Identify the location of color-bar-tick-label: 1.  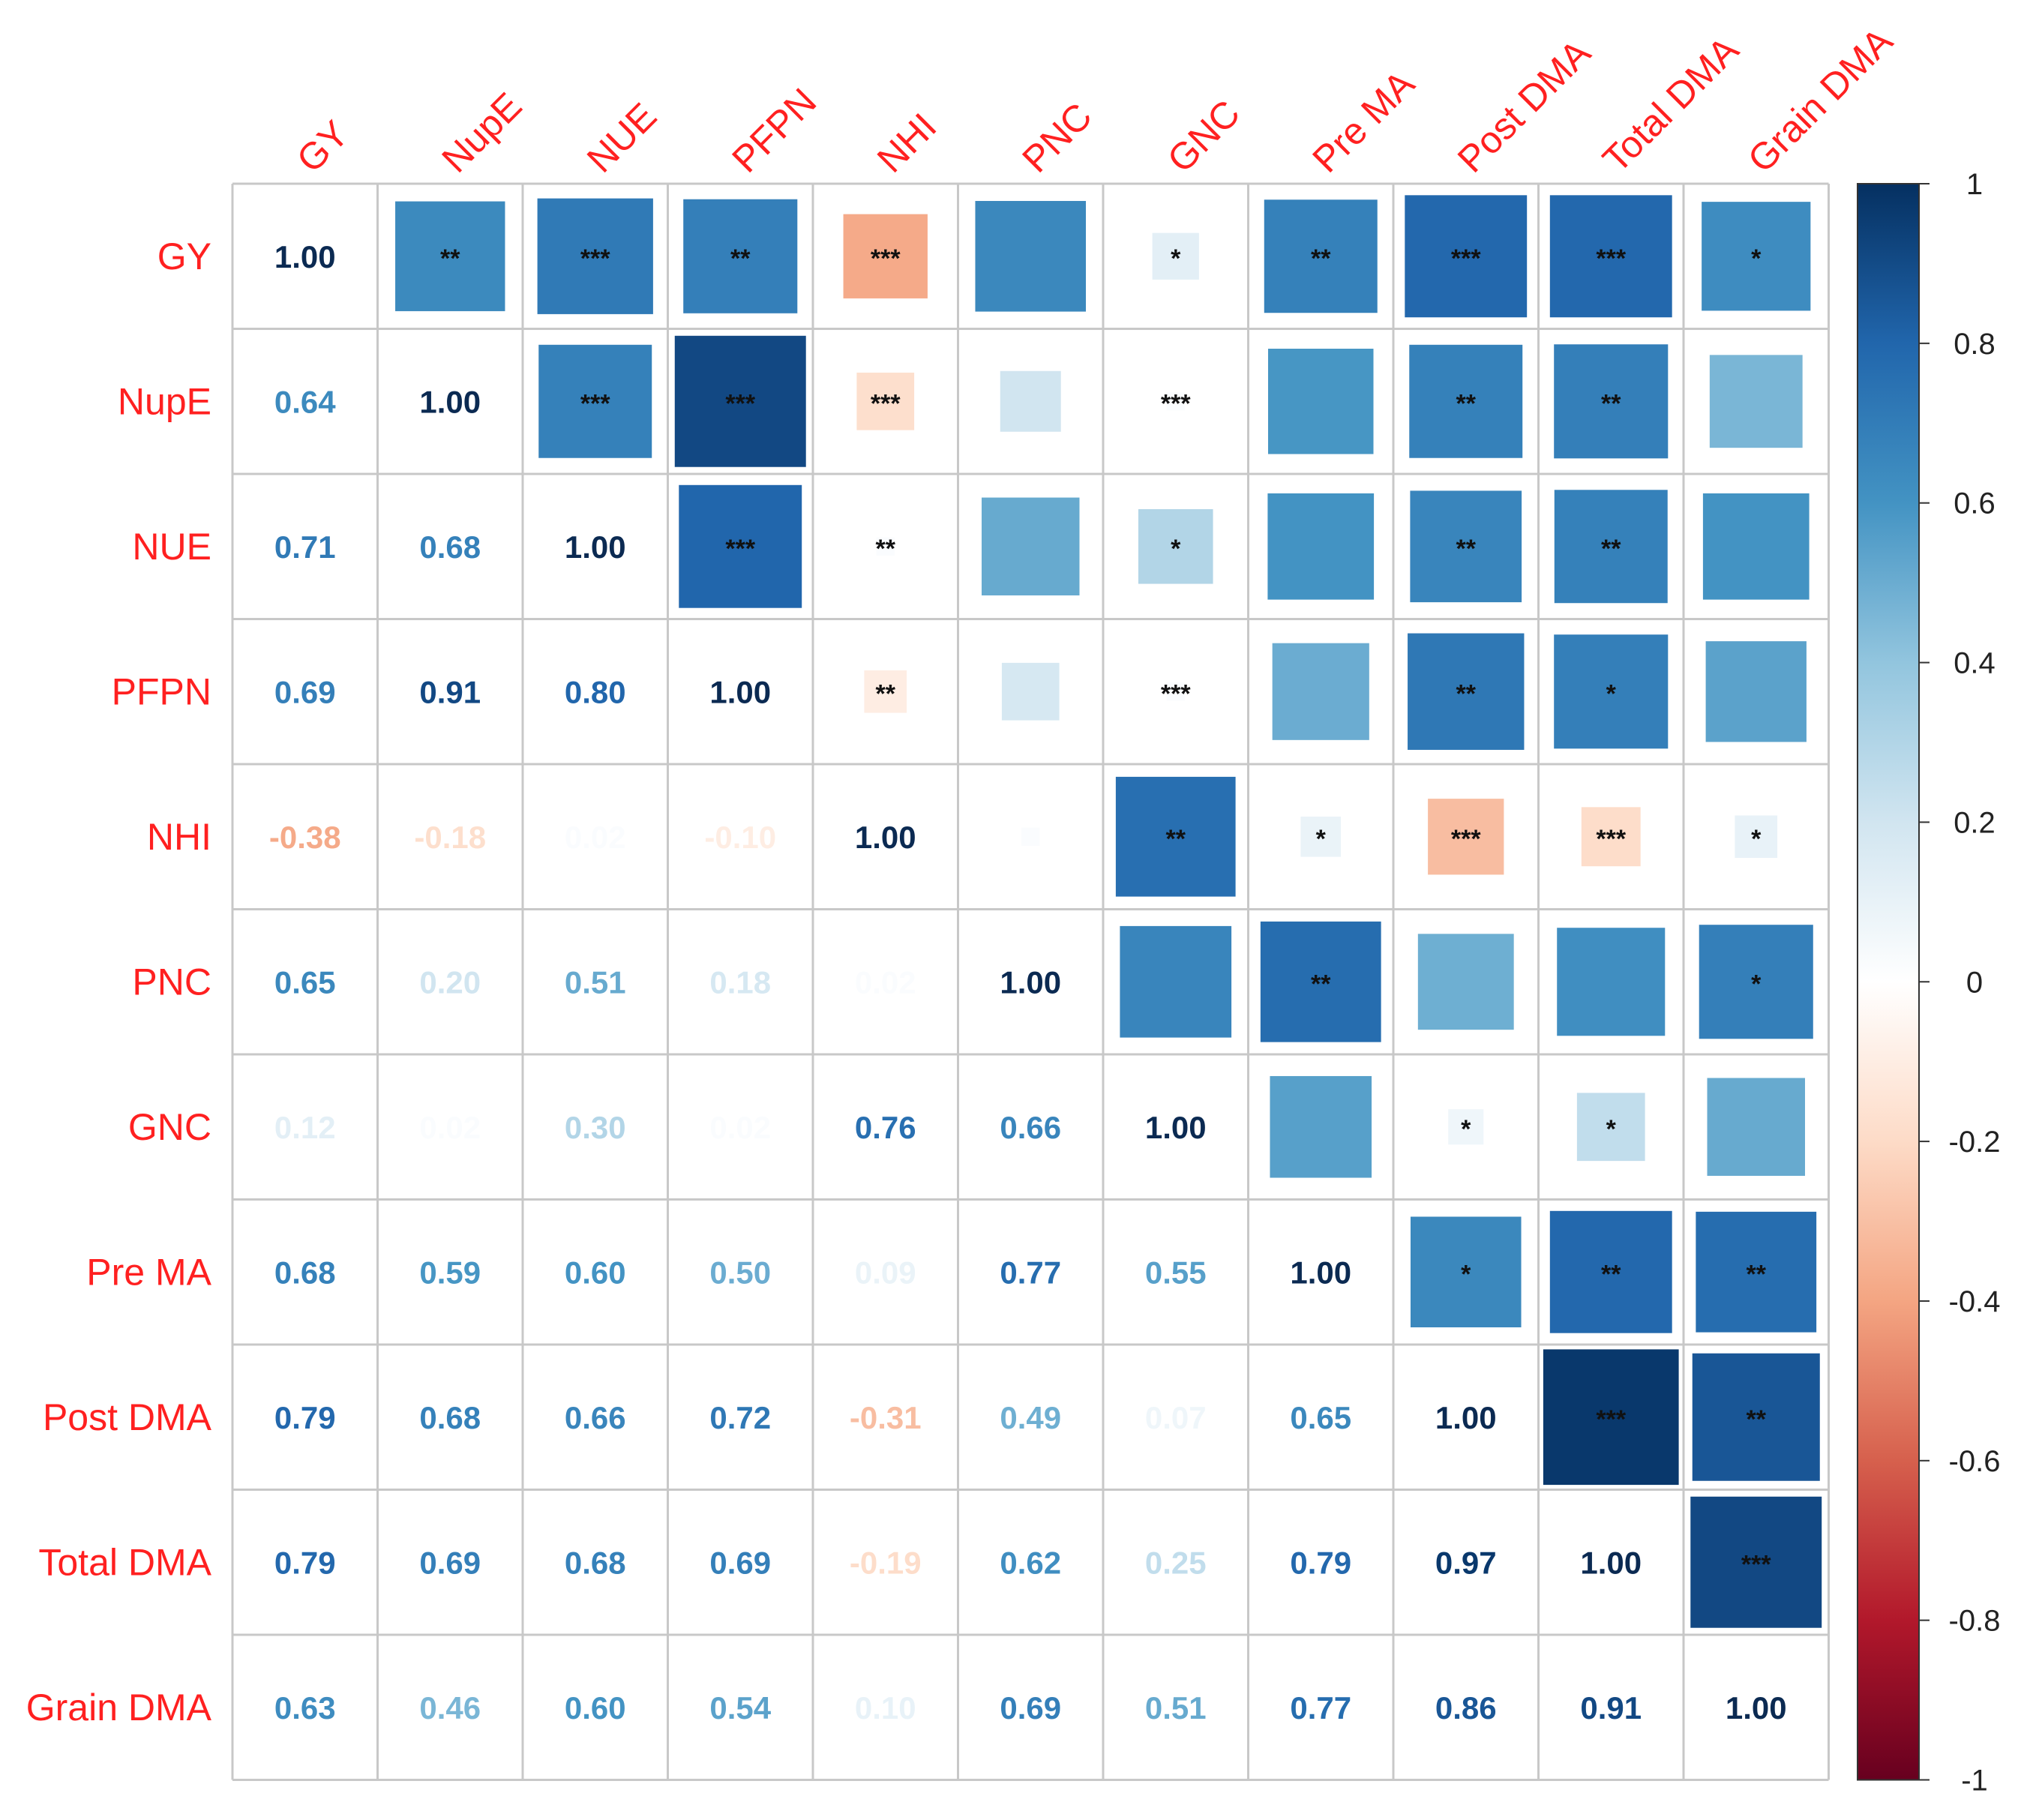
(1974, 184).